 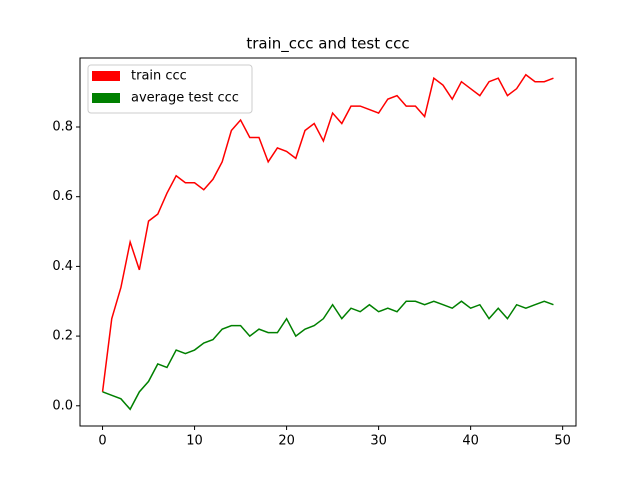 I want to click on y-tick-label: 0.0, so click(x=62, y=405).